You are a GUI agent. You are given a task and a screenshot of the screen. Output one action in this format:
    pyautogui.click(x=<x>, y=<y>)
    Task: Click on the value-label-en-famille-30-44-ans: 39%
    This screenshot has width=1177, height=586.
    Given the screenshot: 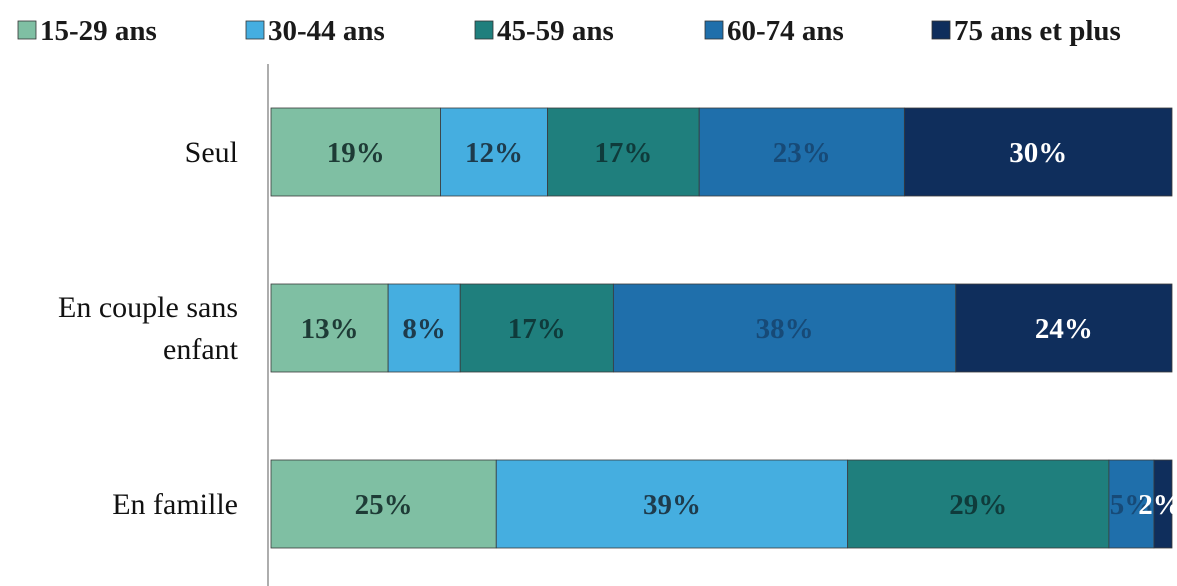 What is the action you would take?
    pyautogui.click(x=672, y=505)
    